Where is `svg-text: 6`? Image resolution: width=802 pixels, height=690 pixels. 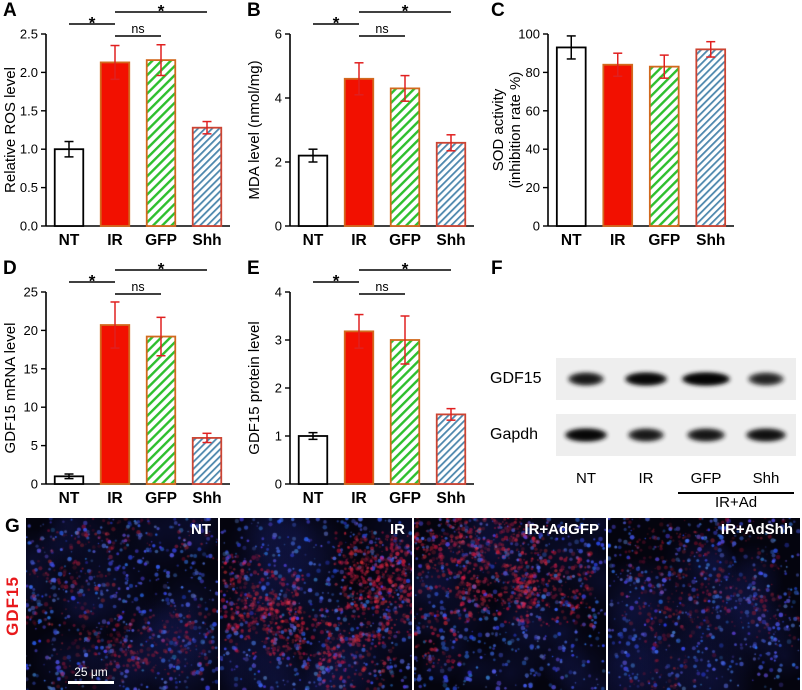
svg-text: 6 is located at coordinates (278, 34).